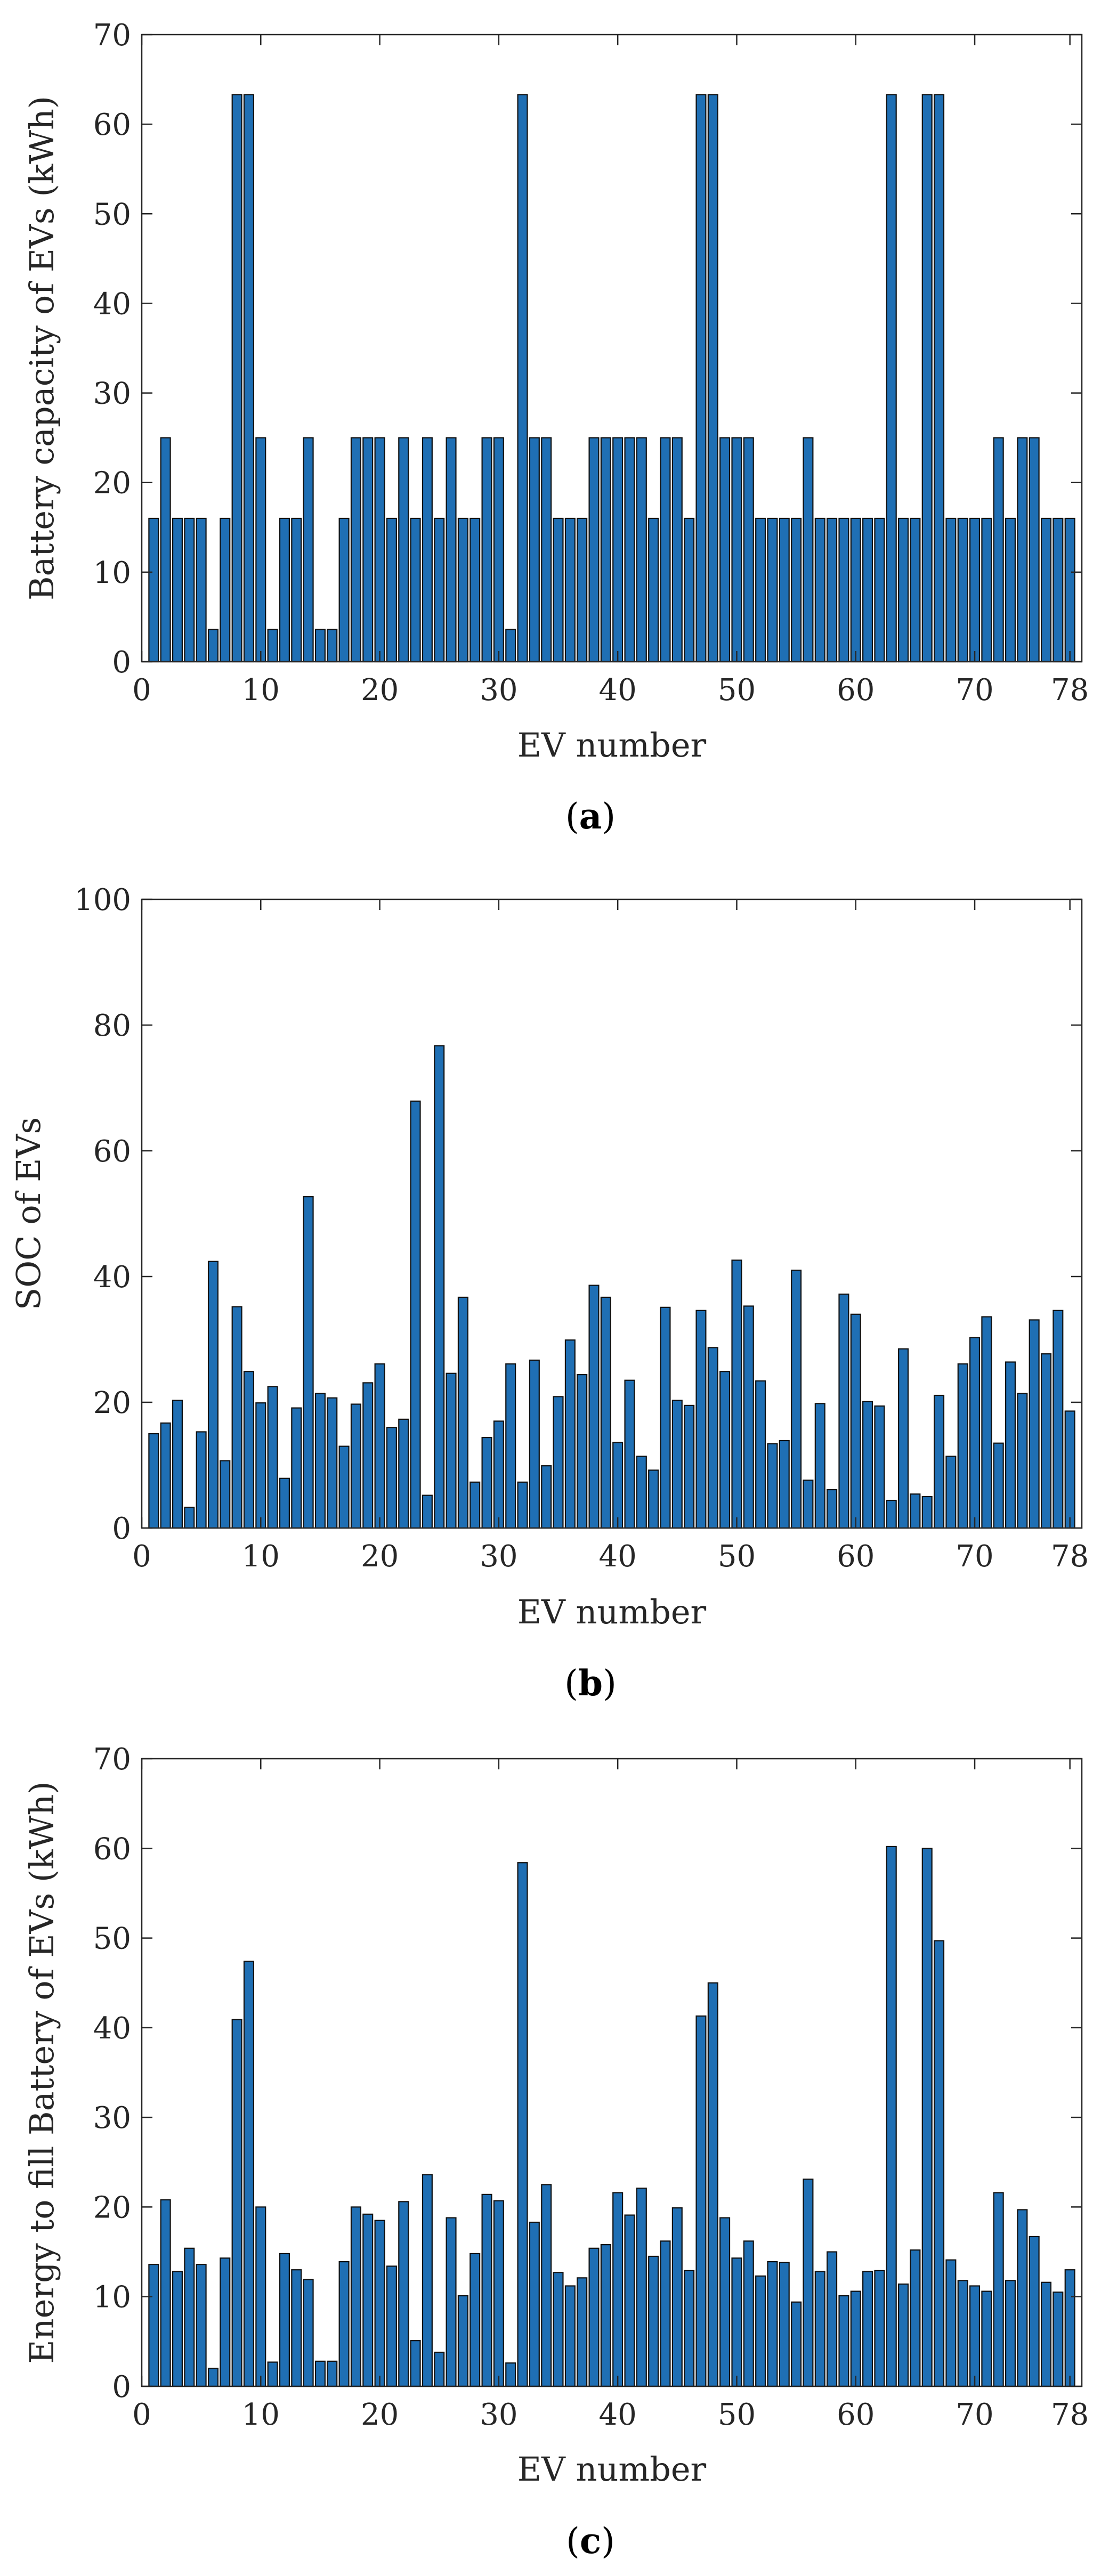 The width and height of the screenshot is (1101, 2576). What do you see at coordinates (41, 2072) in the screenshot?
I see `y-axis-label: Energy to fill Battery of EVs (kWh)` at bounding box center [41, 2072].